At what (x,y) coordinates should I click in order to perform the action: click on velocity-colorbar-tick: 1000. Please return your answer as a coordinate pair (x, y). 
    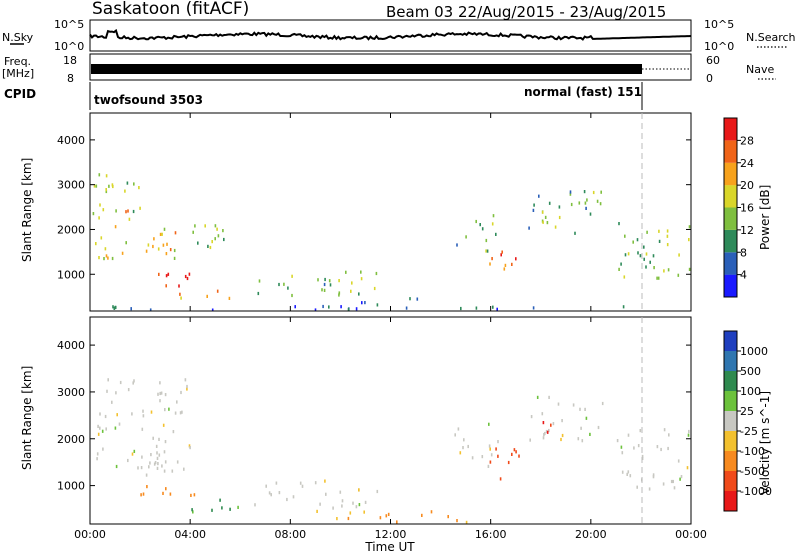
    Looking at the image, I should click on (754, 351).